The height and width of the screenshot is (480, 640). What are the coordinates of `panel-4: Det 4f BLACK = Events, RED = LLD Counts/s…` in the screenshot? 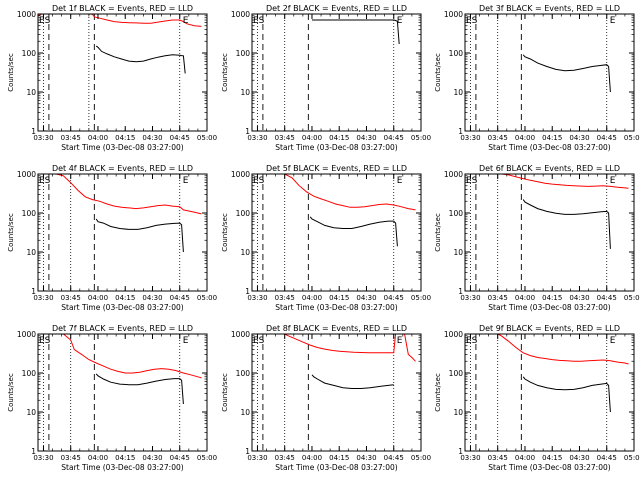 It's located at (112, 238).